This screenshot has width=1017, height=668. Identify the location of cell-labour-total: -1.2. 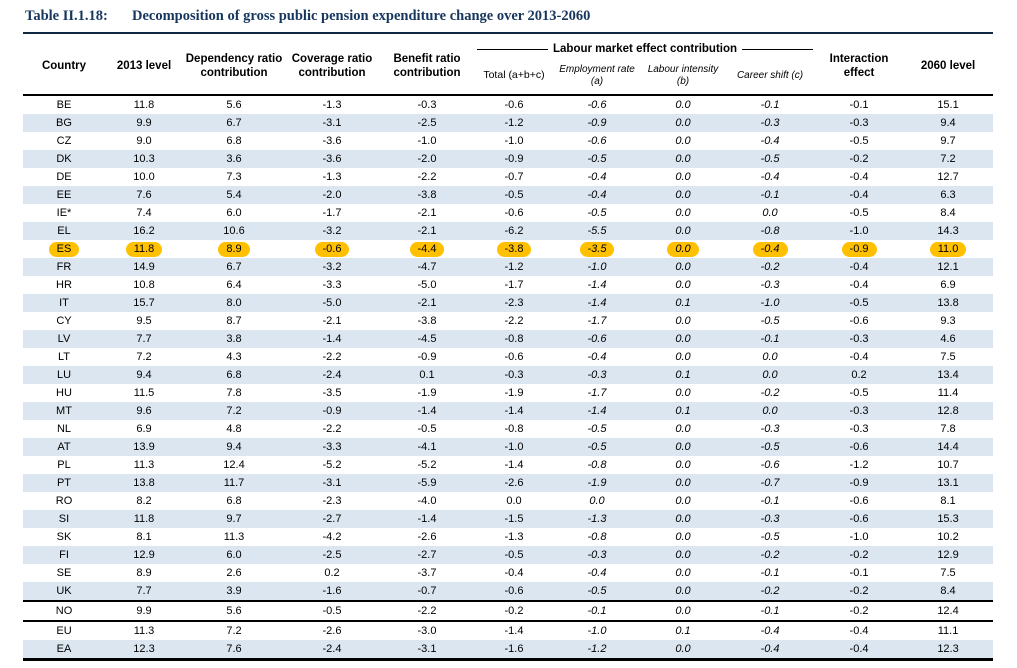
(514, 123).